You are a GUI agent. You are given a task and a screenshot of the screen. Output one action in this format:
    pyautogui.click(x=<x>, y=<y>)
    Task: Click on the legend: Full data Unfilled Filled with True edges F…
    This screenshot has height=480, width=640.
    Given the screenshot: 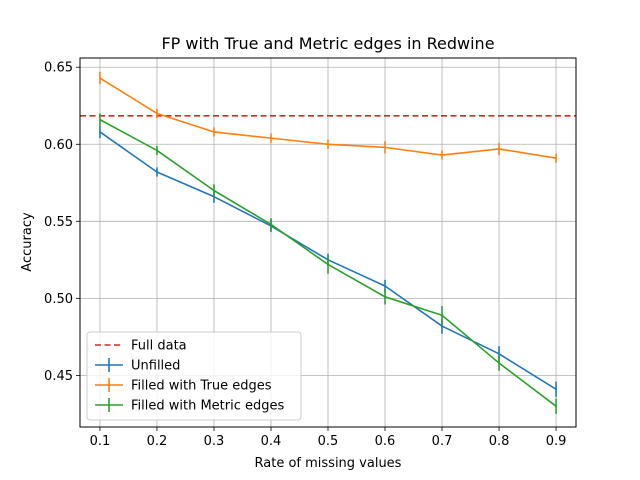 What is the action you would take?
    pyautogui.click(x=194, y=376)
    